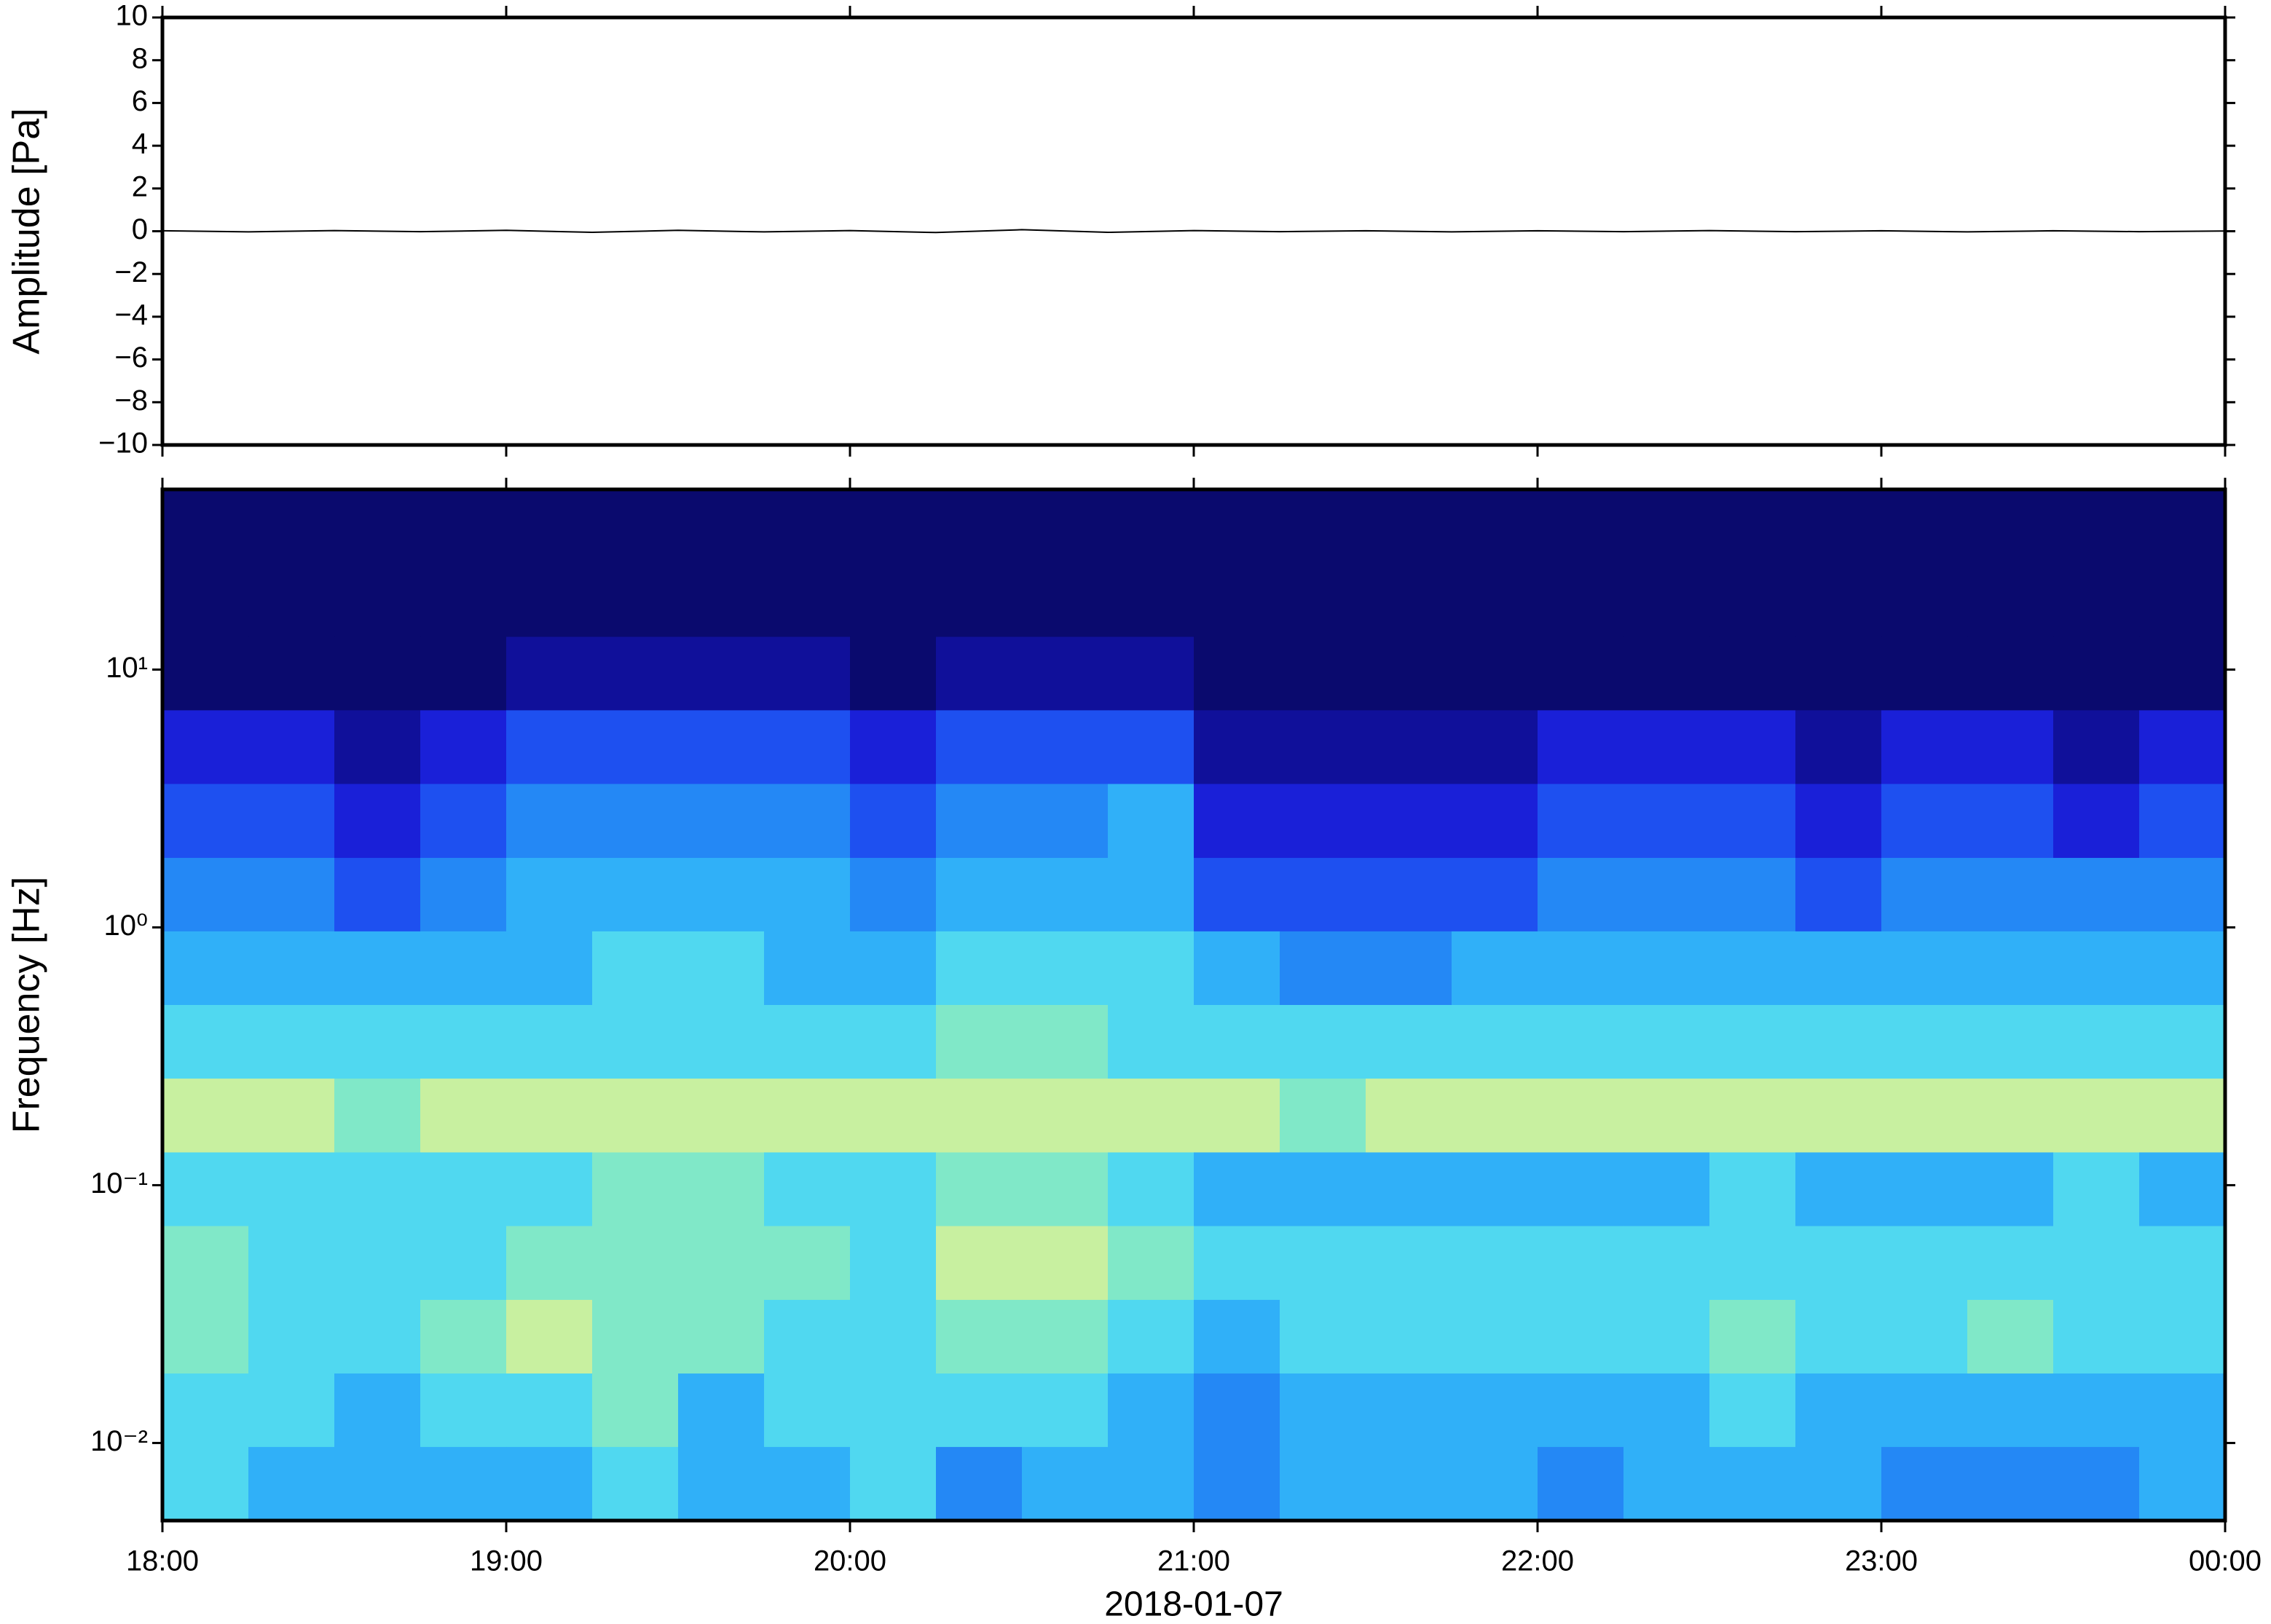 Image resolution: width=2271 pixels, height=1624 pixels. What do you see at coordinates (27, 1005) in the screenshot?
I see `y-axis-title: Frequency [Hz]` at bounding box center [27, 1005].